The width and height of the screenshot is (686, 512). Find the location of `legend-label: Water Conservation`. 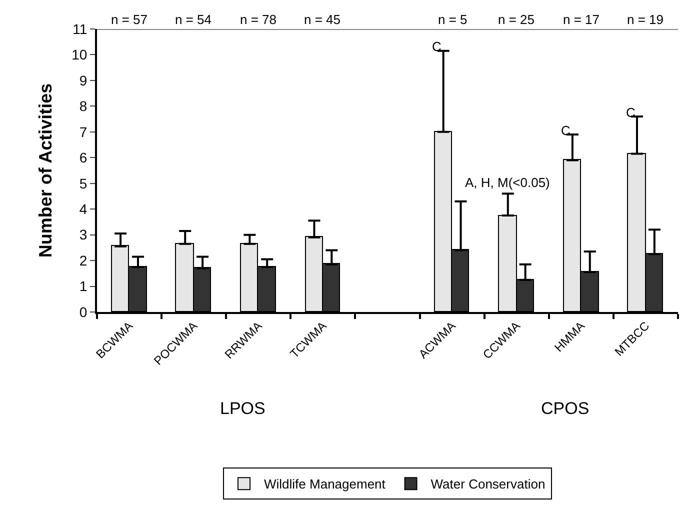

legend-label: Water Conservation is located at coordinates (488, 484).